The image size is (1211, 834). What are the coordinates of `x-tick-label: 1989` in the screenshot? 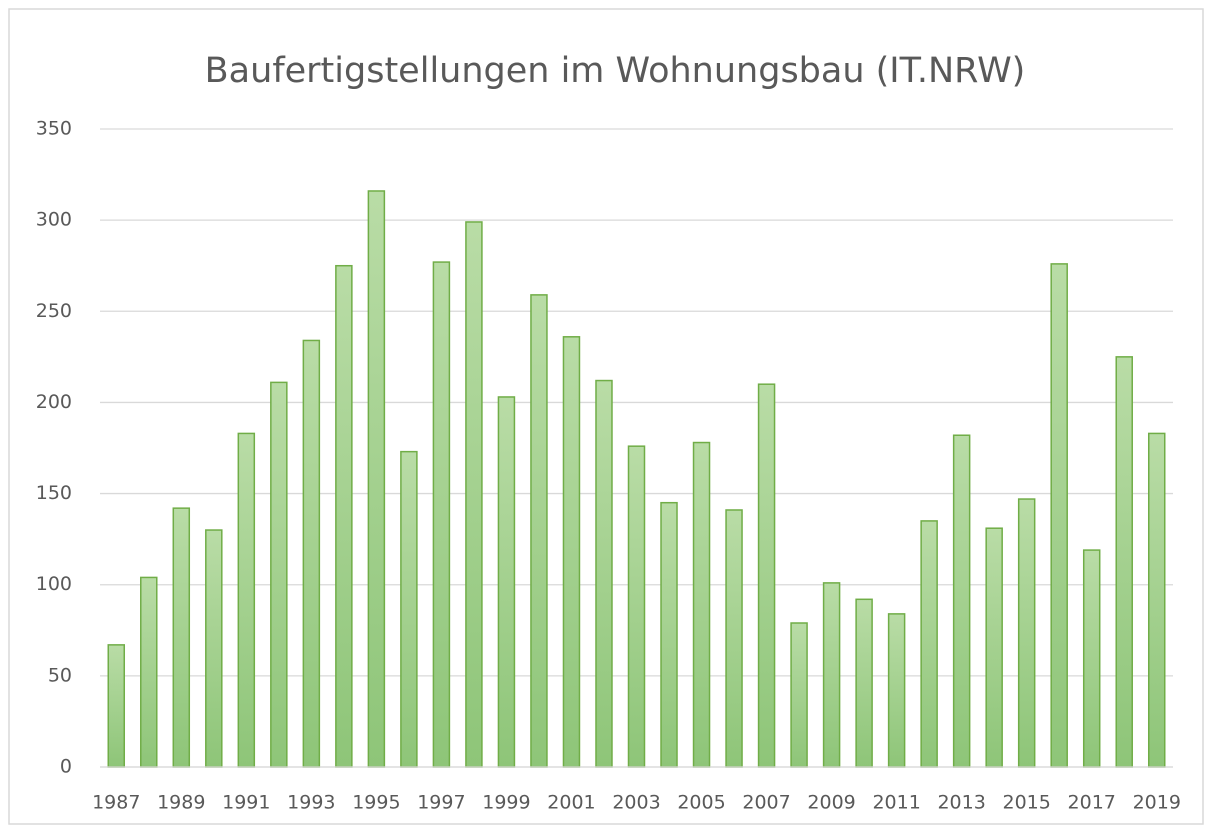 It's located at (181, 803).